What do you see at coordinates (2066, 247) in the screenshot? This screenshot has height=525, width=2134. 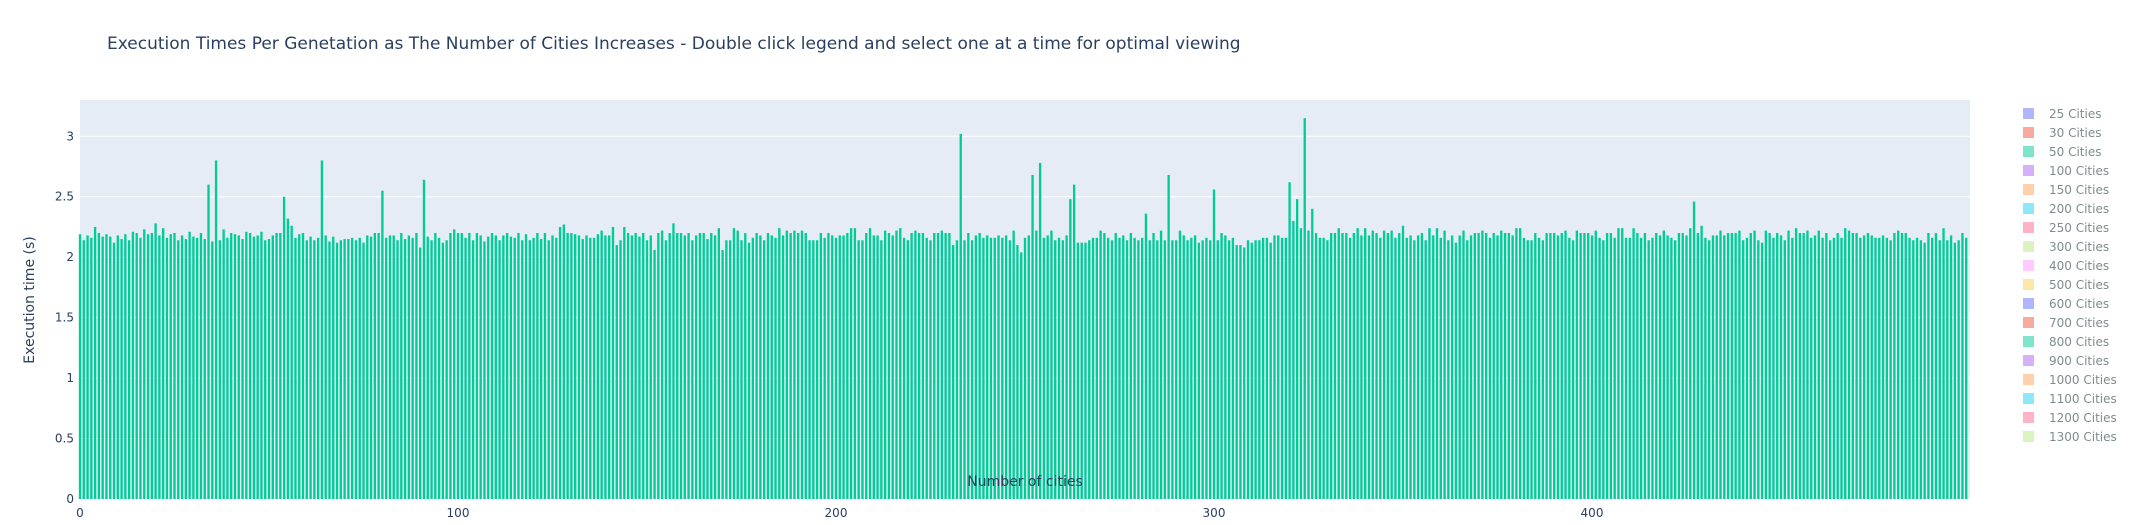 I see `legend-item: 300 Cities` at bounding box center [2066, 247].